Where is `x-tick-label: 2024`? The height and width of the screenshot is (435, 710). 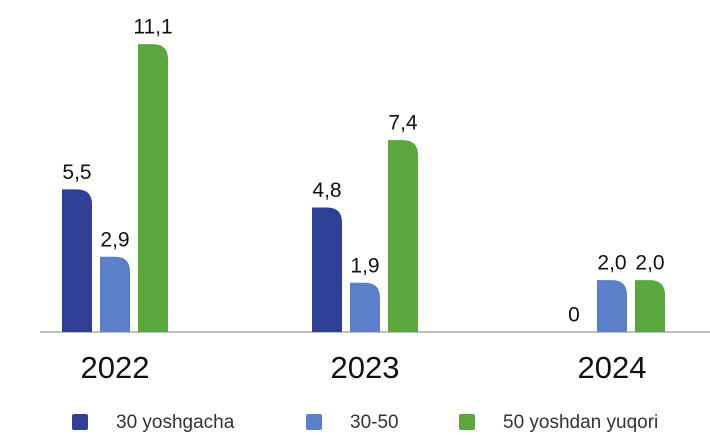 x-tick-label: 2024 is located at coordinates (612, 367).